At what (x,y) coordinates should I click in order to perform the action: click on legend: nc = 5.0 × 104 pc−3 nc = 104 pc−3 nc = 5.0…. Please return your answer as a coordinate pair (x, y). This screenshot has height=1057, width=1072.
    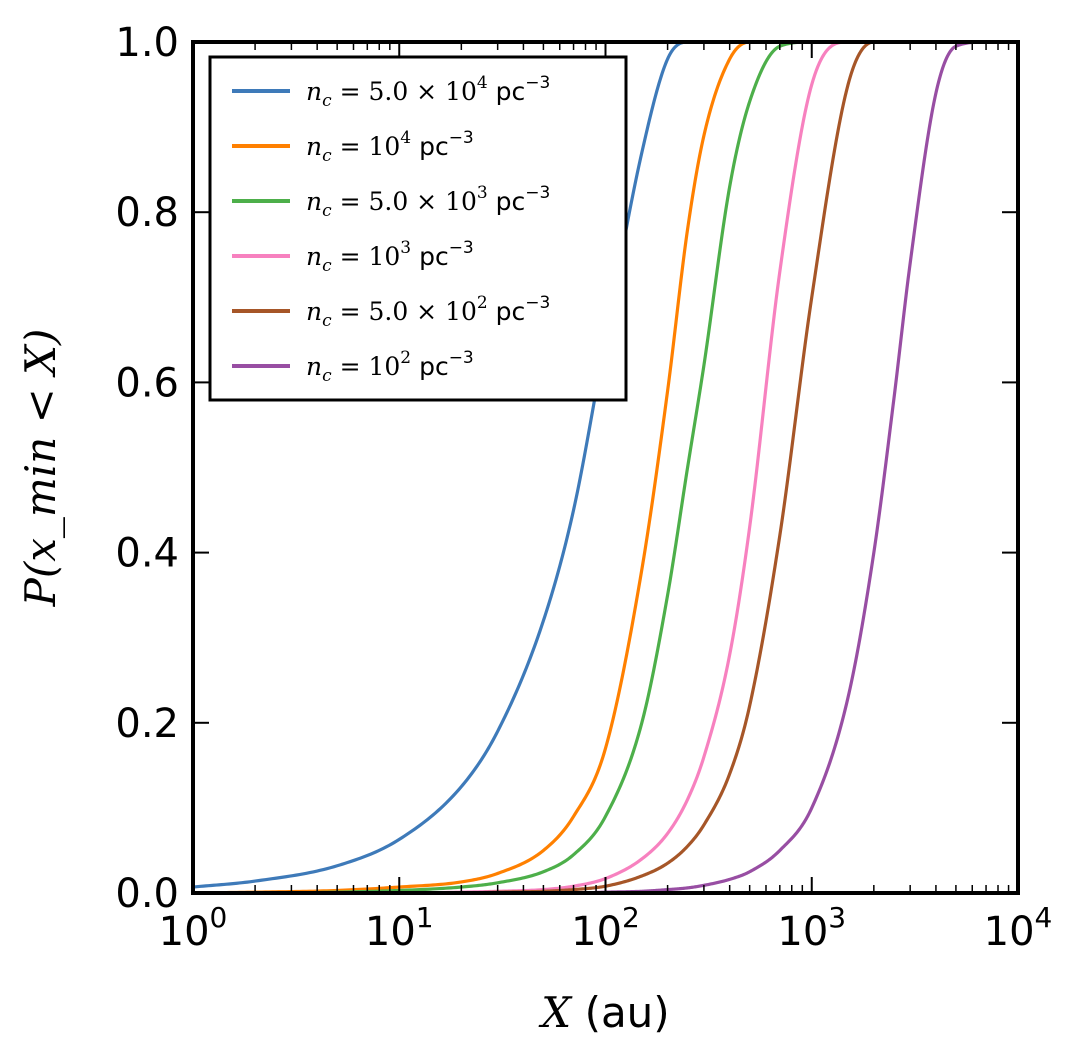
    Looking at the image, I should click on (418, 228).